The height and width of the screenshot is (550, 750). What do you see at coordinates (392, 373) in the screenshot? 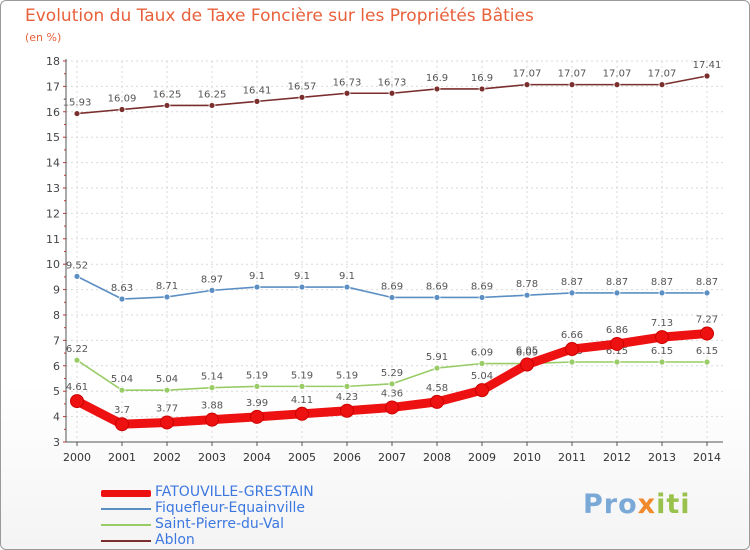
I see `data-label: 5.29` at bounding box center [392, 373].